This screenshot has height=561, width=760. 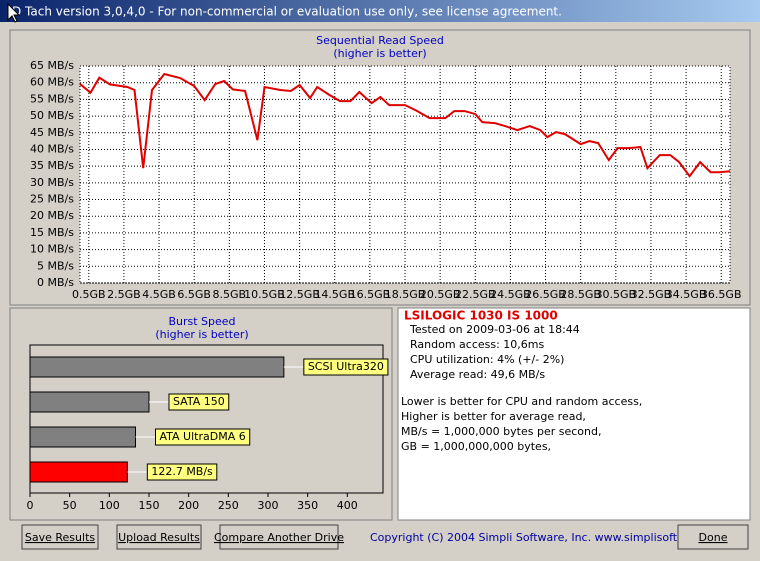 I want to click on y-tick-label: 30 MB/s, so click(x=52, y=182).